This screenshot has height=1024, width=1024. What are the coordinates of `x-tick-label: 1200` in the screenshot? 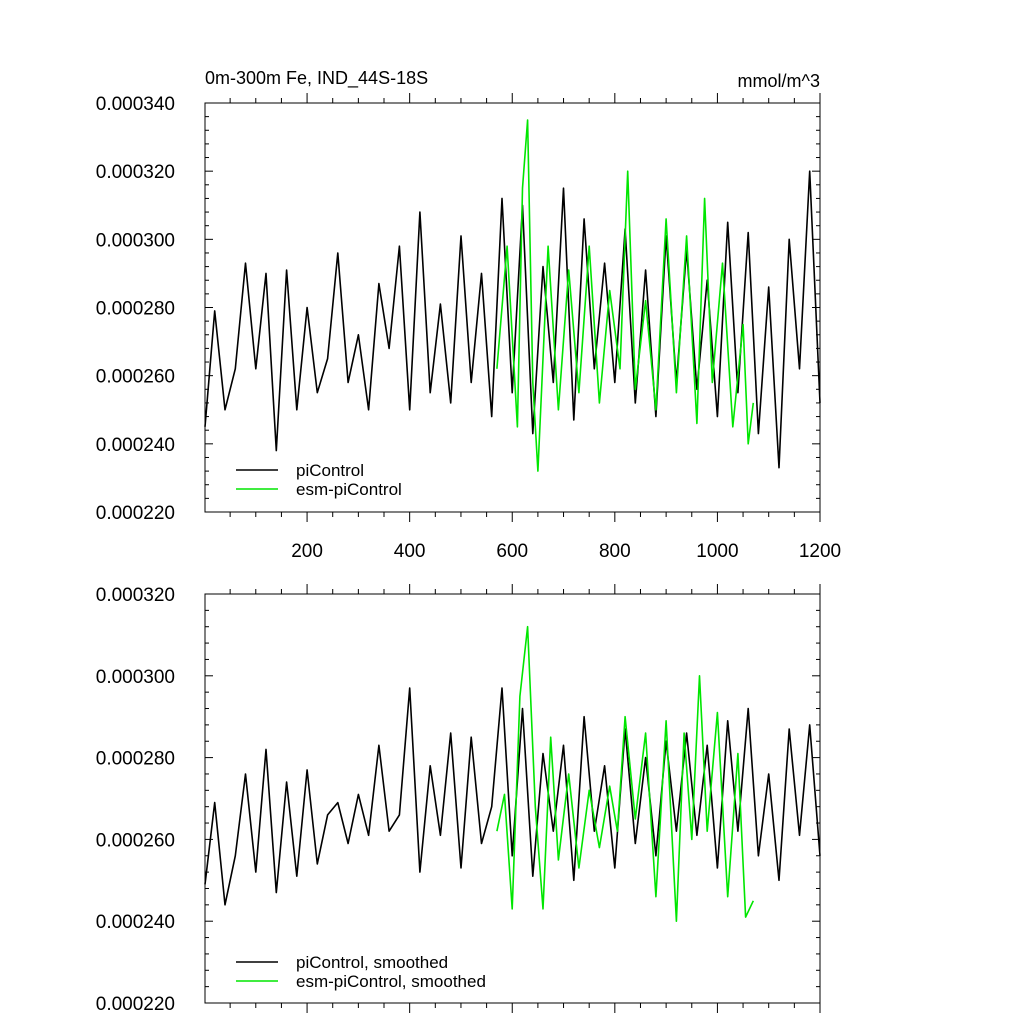 It's located at (820, 551).